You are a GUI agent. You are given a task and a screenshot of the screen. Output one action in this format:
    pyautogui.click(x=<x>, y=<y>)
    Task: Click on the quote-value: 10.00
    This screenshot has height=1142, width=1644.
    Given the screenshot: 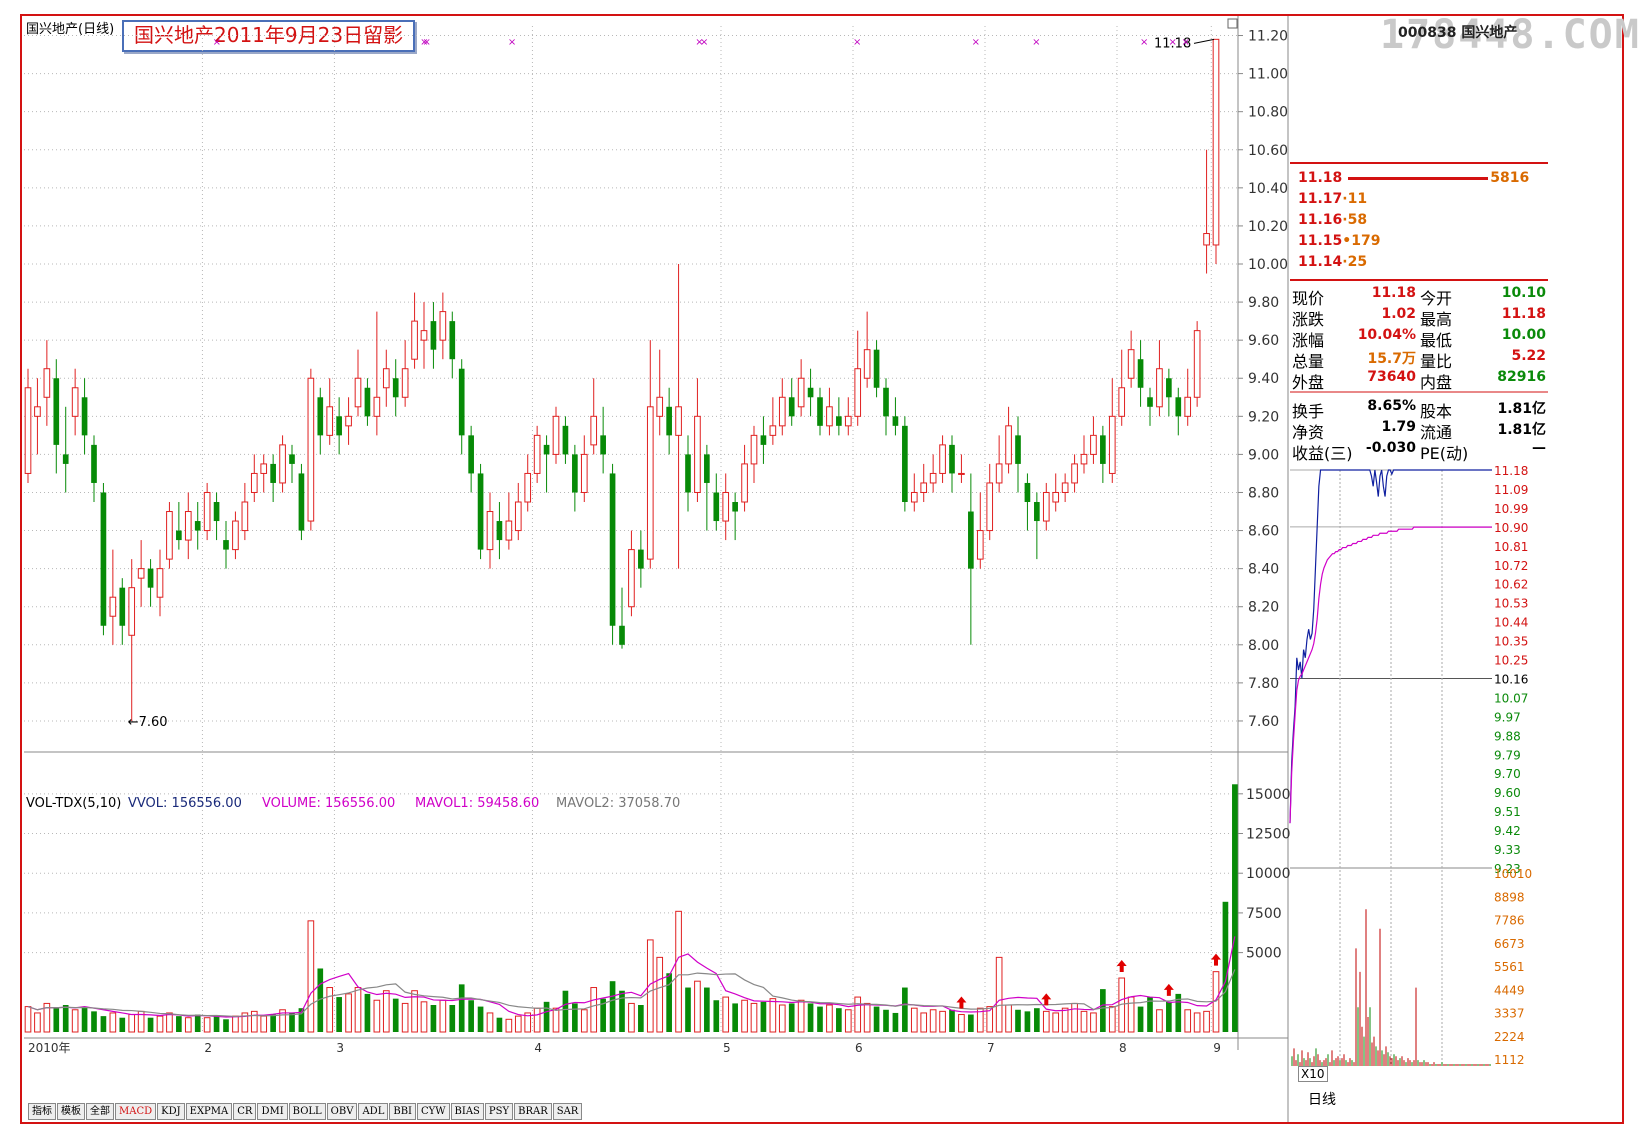 What is the action you would take?
    pyautogui.click(x=1523, y=335)
    